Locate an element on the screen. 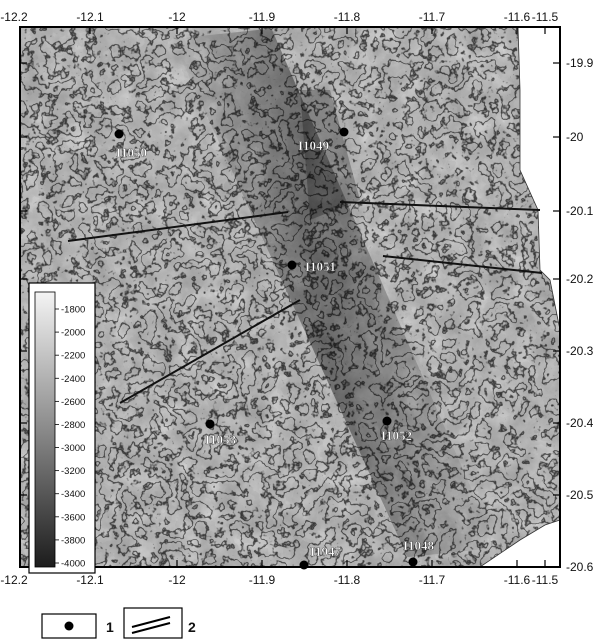  y-tick-label-right: -20.3 is located at coordinates (580, 351).